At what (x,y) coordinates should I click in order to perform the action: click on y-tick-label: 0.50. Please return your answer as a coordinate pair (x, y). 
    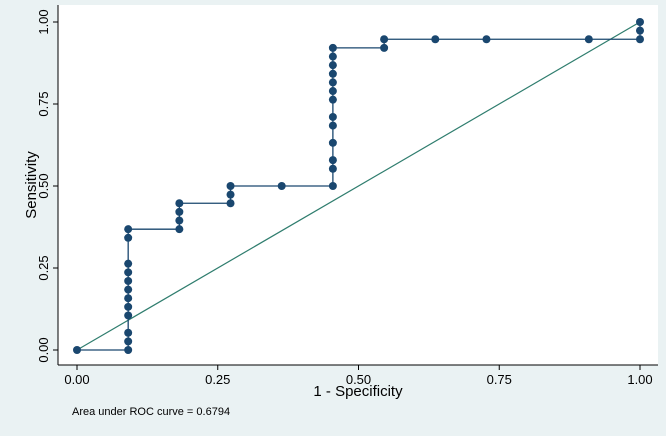
    Looking at the image, I should click on (43, 185).